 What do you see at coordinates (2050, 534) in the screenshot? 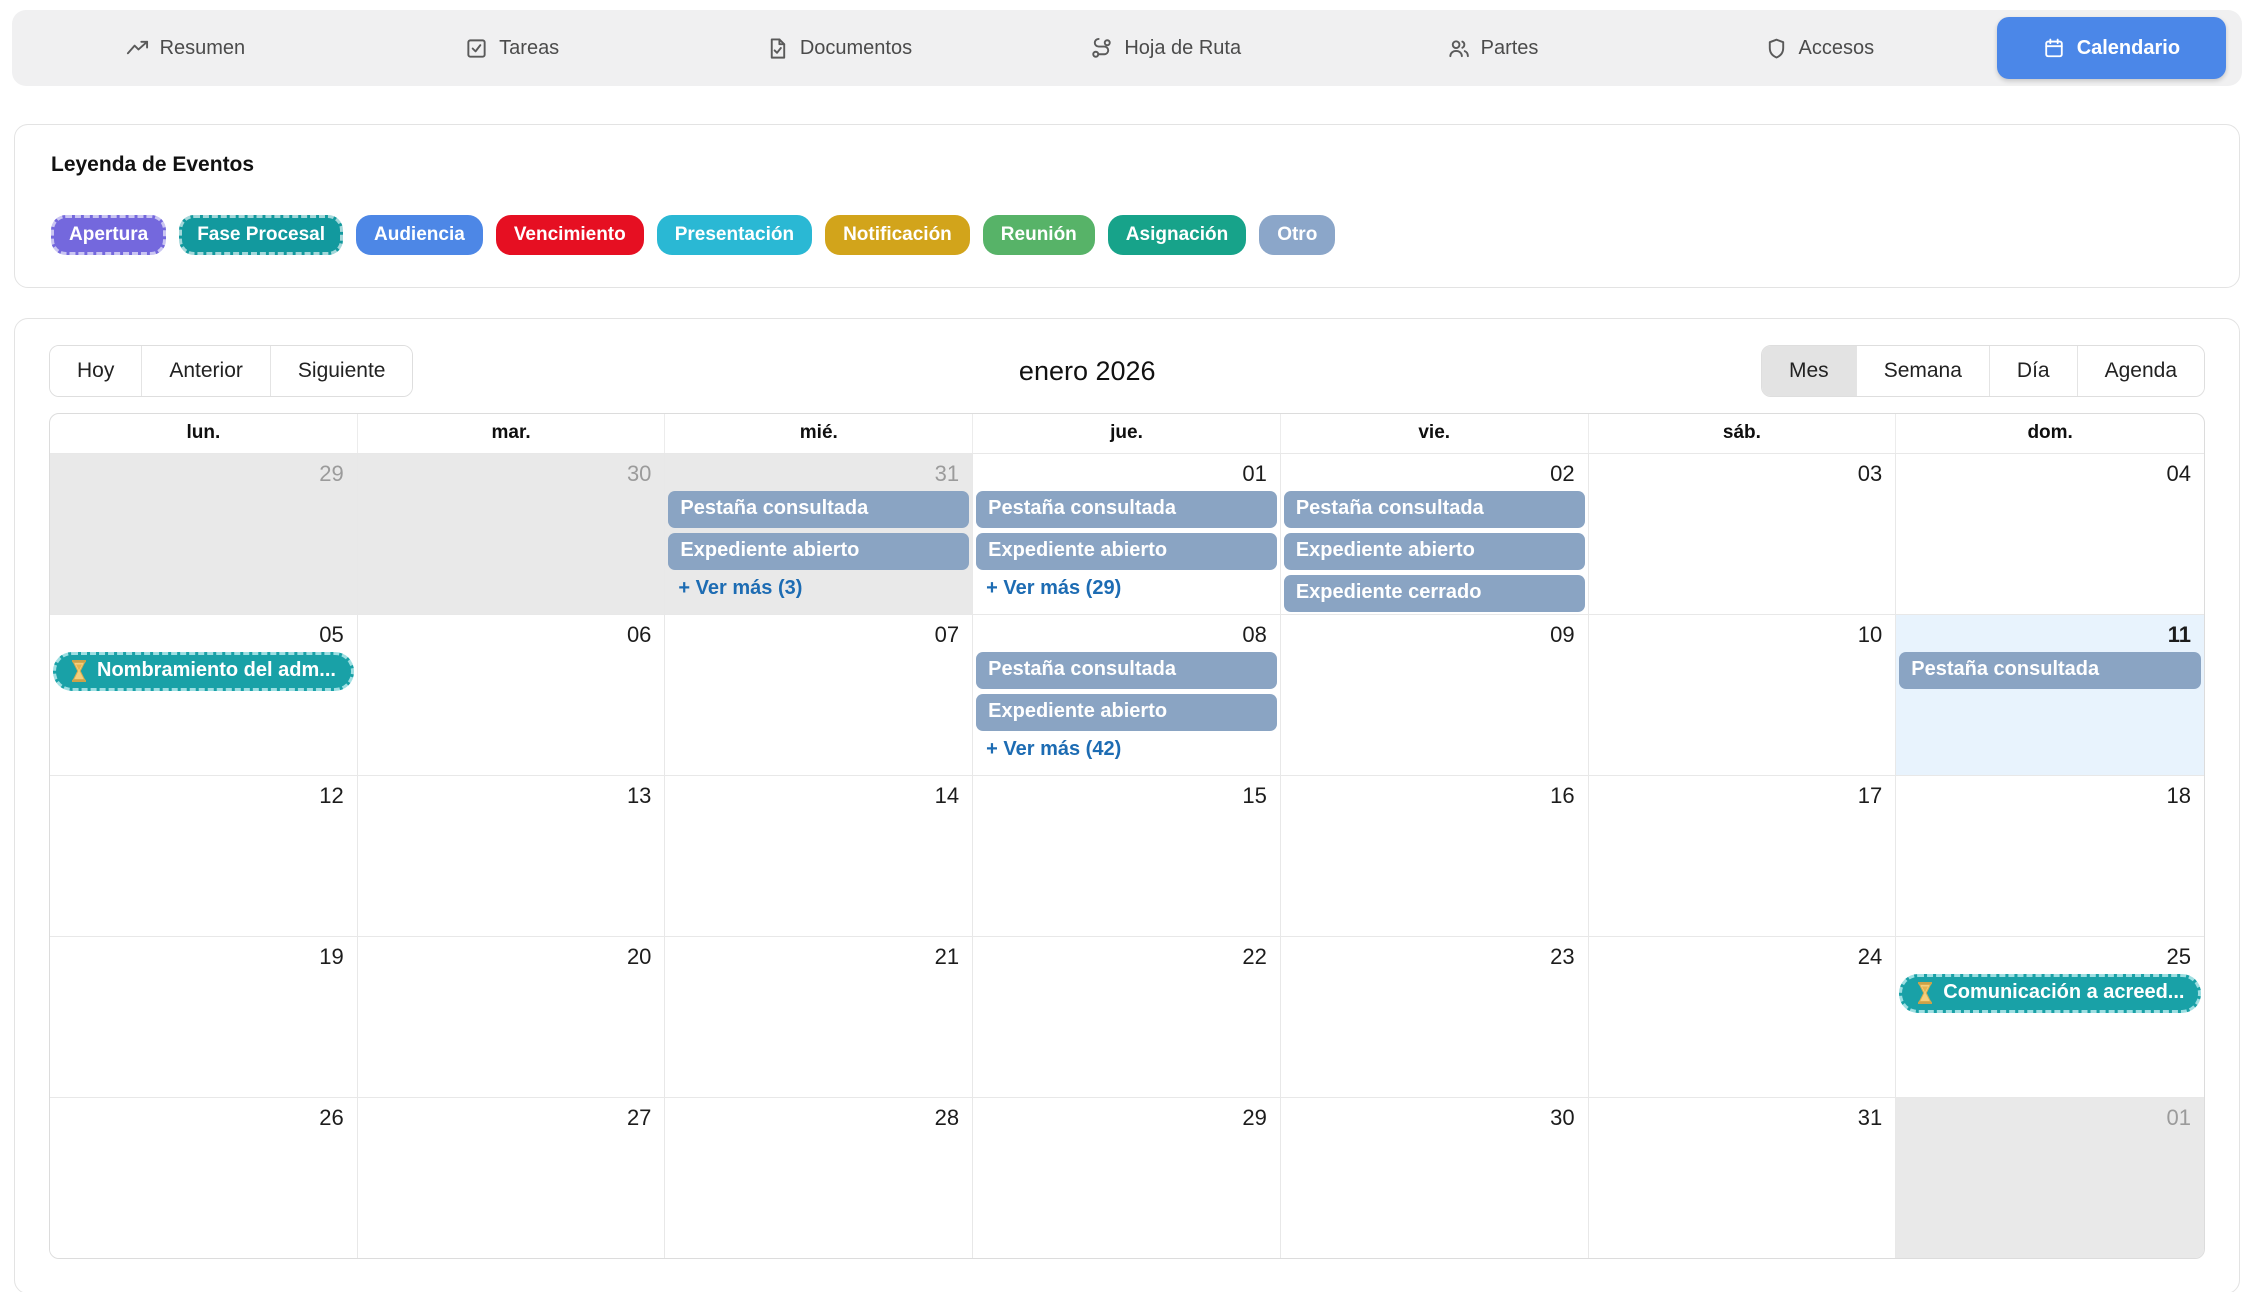
I see `day-cell-04: 04` at bounding box center [2050, 534].